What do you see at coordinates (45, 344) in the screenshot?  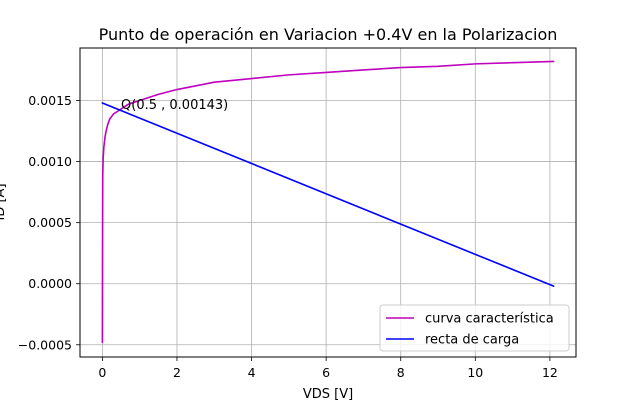 I see `y-tick-label: −0.0005` at bounding box center [45, 344].